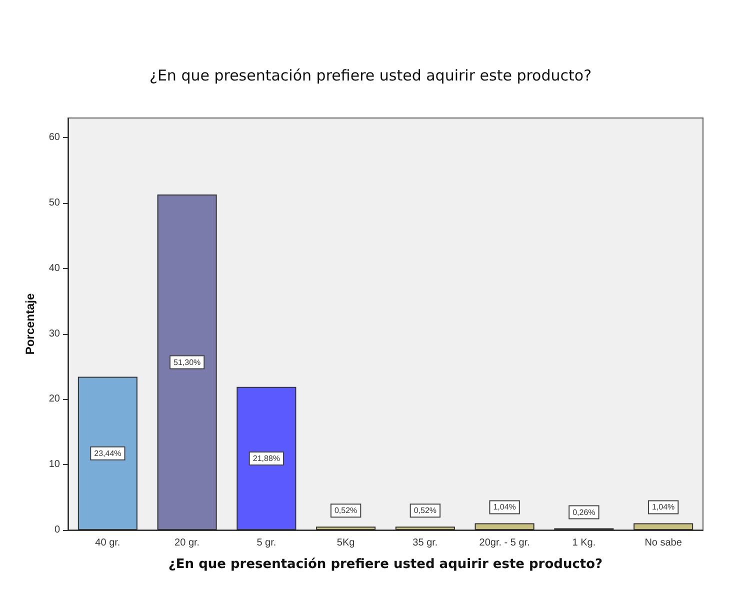  Describe the element at coordinates (54, 334) in the screenshot. I see `y-tick-label: 30` at that location.